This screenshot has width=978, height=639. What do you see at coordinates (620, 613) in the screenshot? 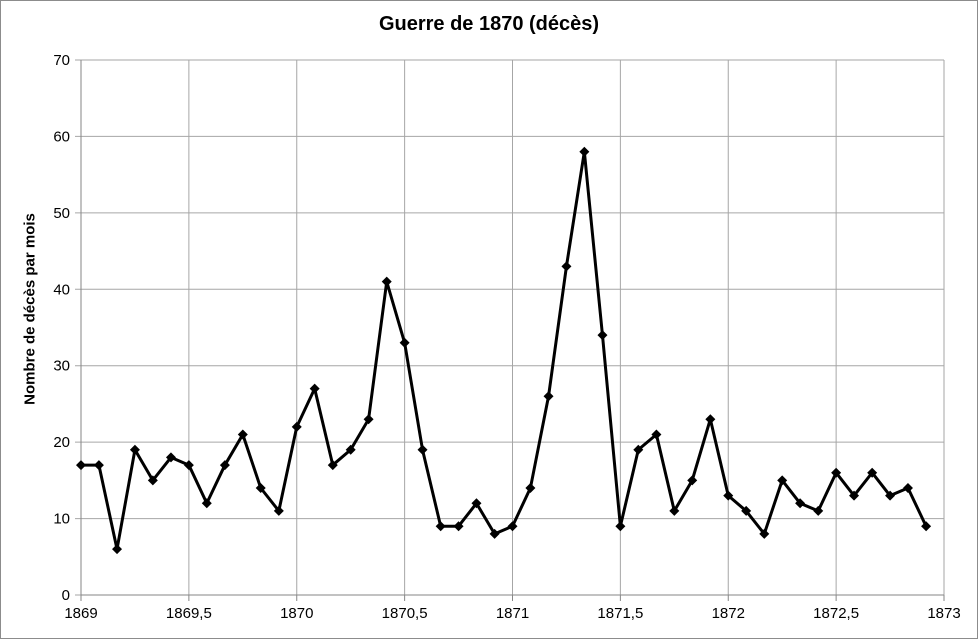
I see `x-tick-label: 1871,5` at bounding box center [620, 613].